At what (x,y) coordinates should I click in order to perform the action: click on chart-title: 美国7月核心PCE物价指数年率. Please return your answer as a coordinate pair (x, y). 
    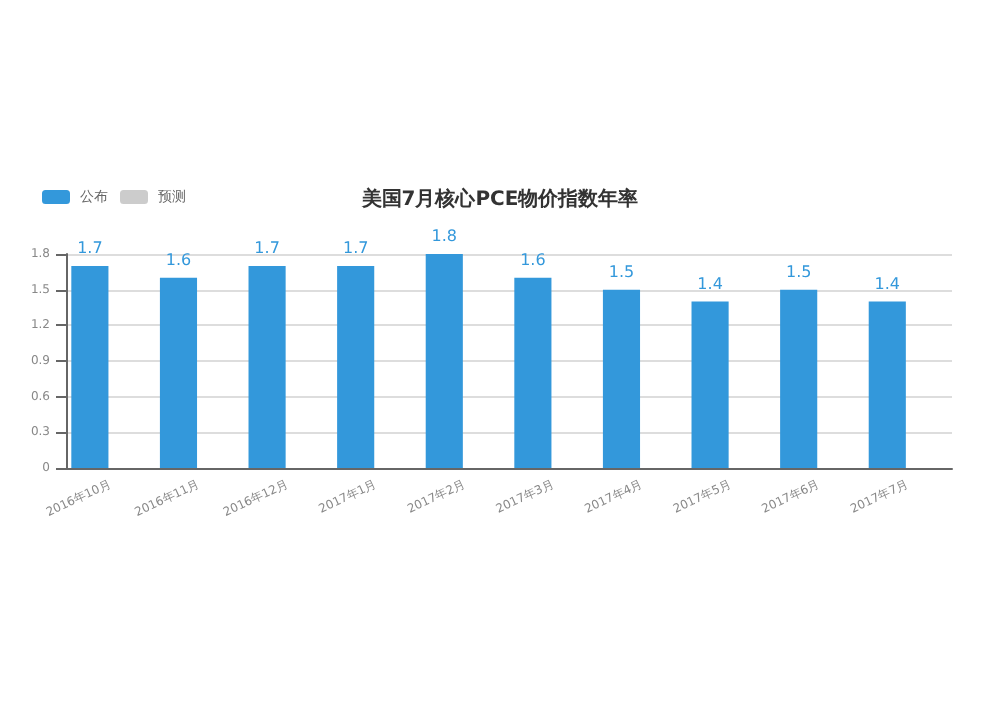
    Looking at the image, I should click on (499, 199).